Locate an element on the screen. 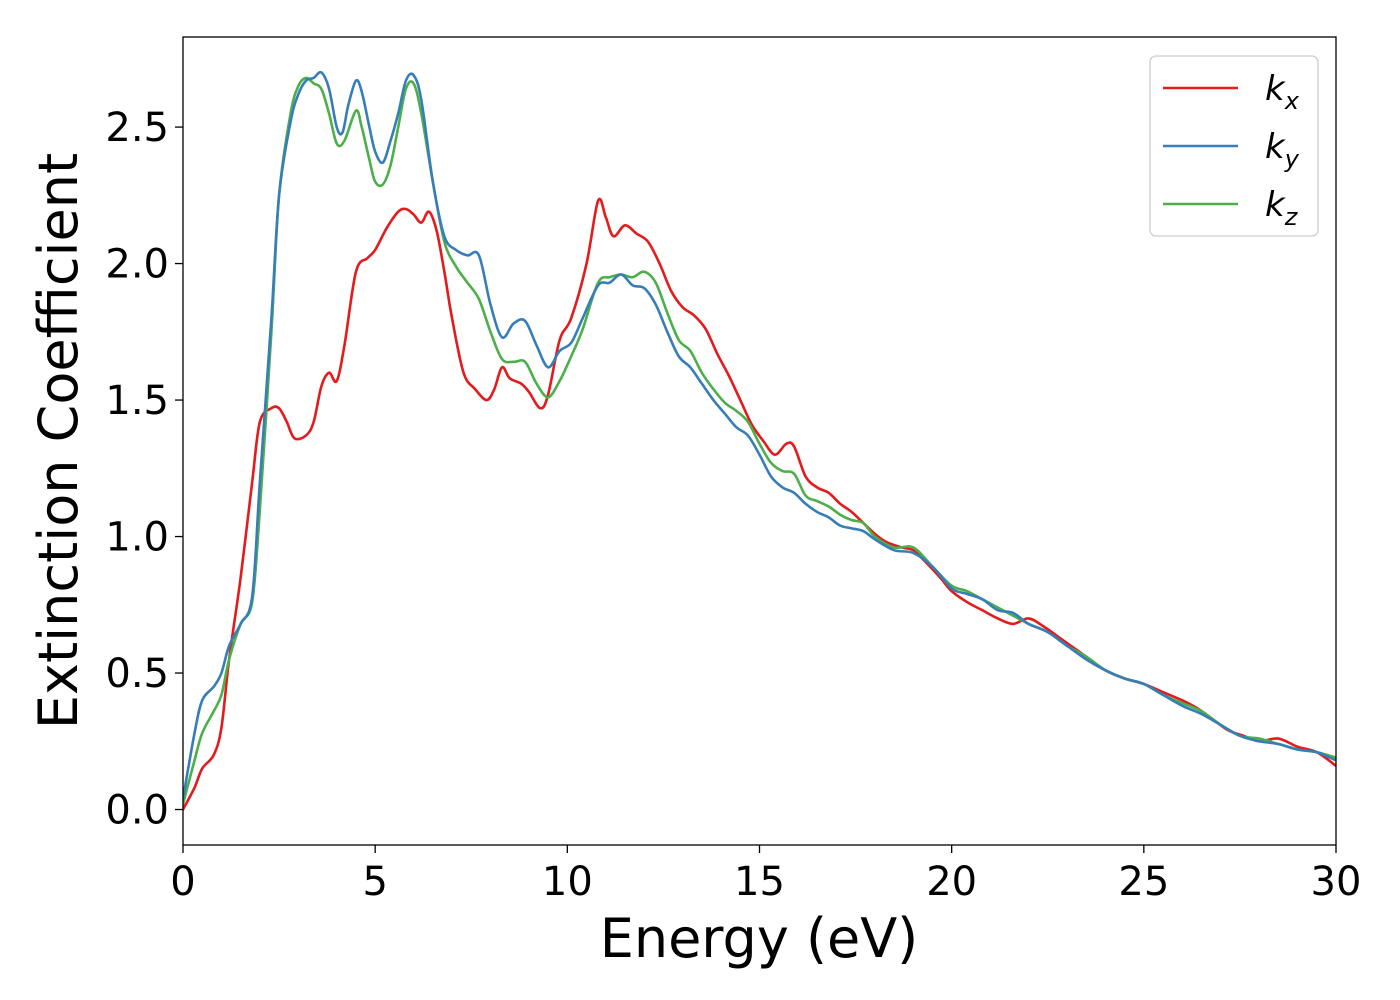 The height and width of the screenshot is (1000, 1400). y-tick-label: 0.5 is located at coordinates (137, 674).